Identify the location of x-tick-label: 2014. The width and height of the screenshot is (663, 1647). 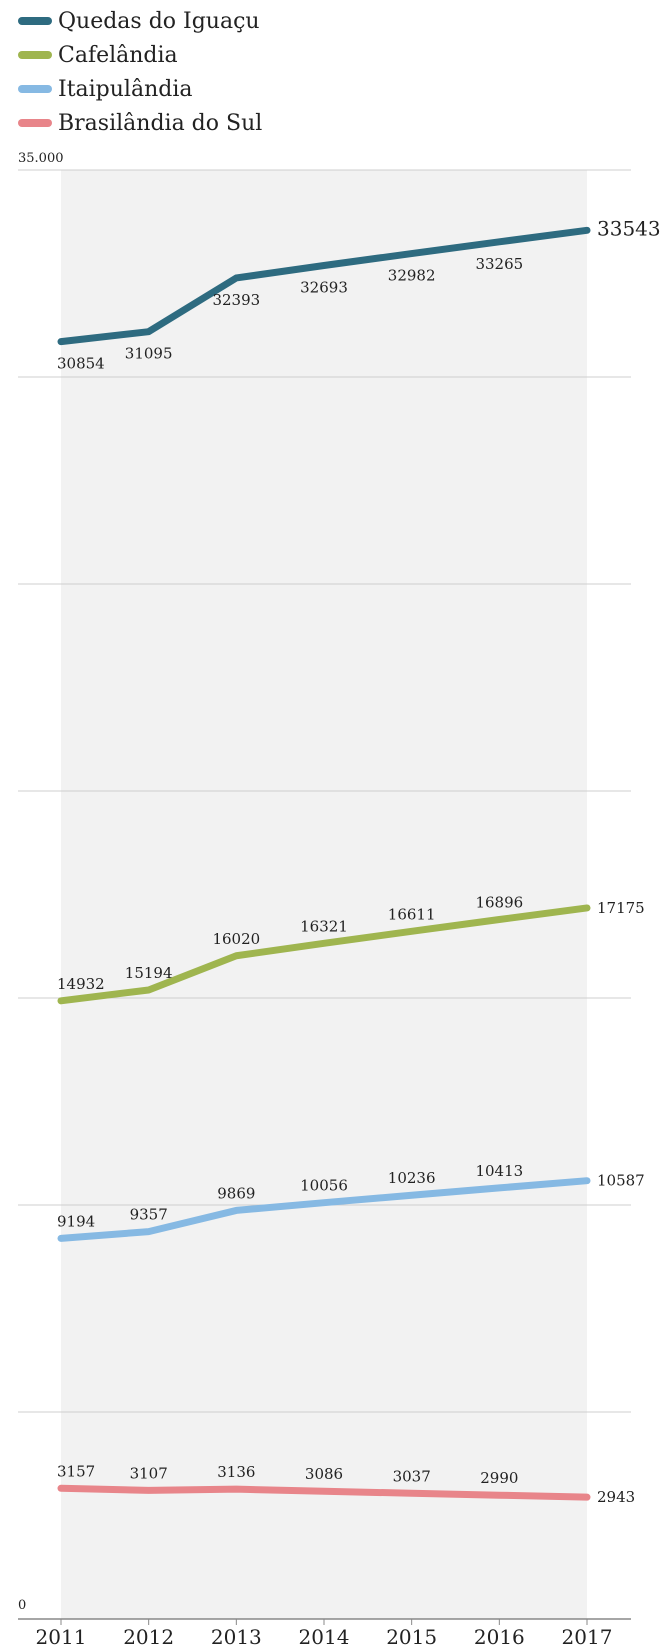
(324, 1636).